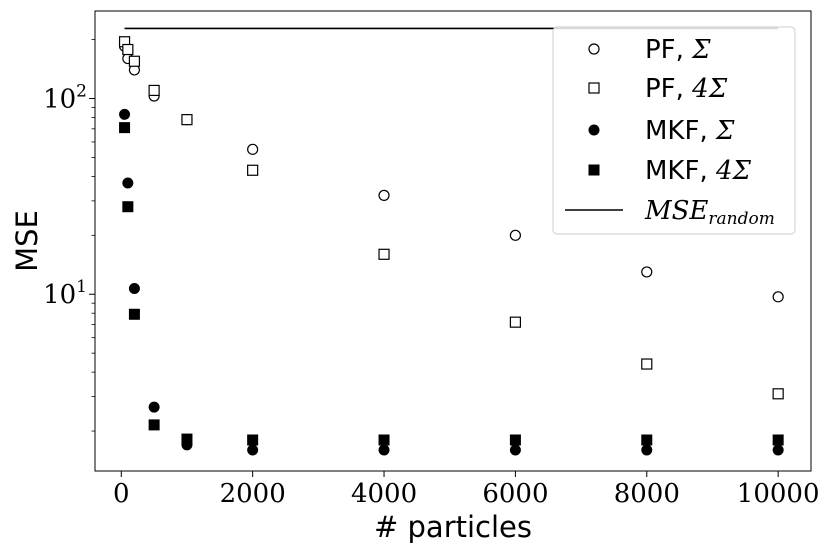 This screenshot has width=830, height=554. Describe the element at coordinates (453, 527) in the screenshot. I see `x-axis-label: # particles` at that location.